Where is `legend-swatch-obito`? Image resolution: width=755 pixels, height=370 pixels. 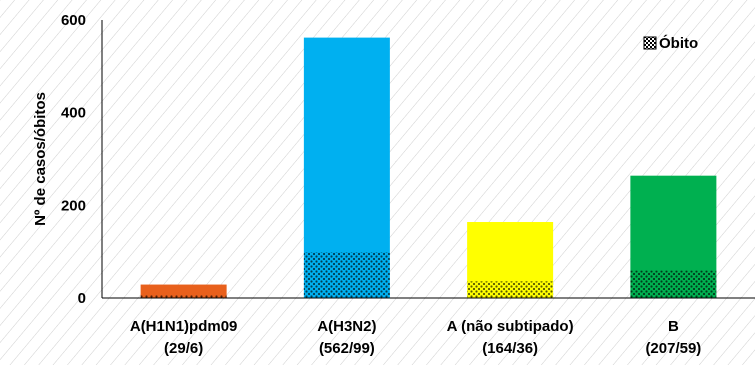 legend-swatch-obito is located at coordinates (650, 43).